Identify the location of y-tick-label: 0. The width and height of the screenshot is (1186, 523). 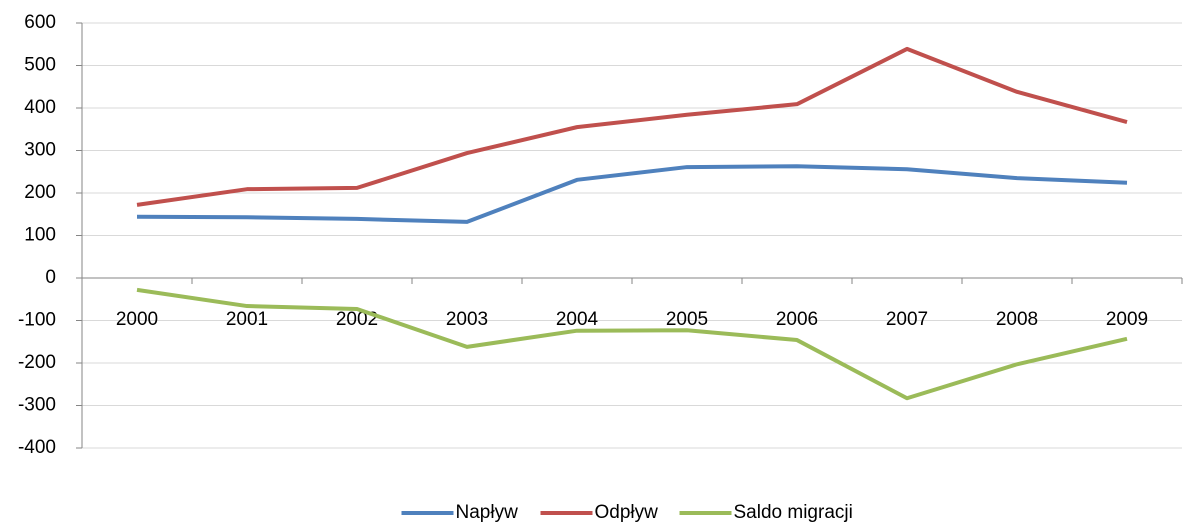
(50, 277).